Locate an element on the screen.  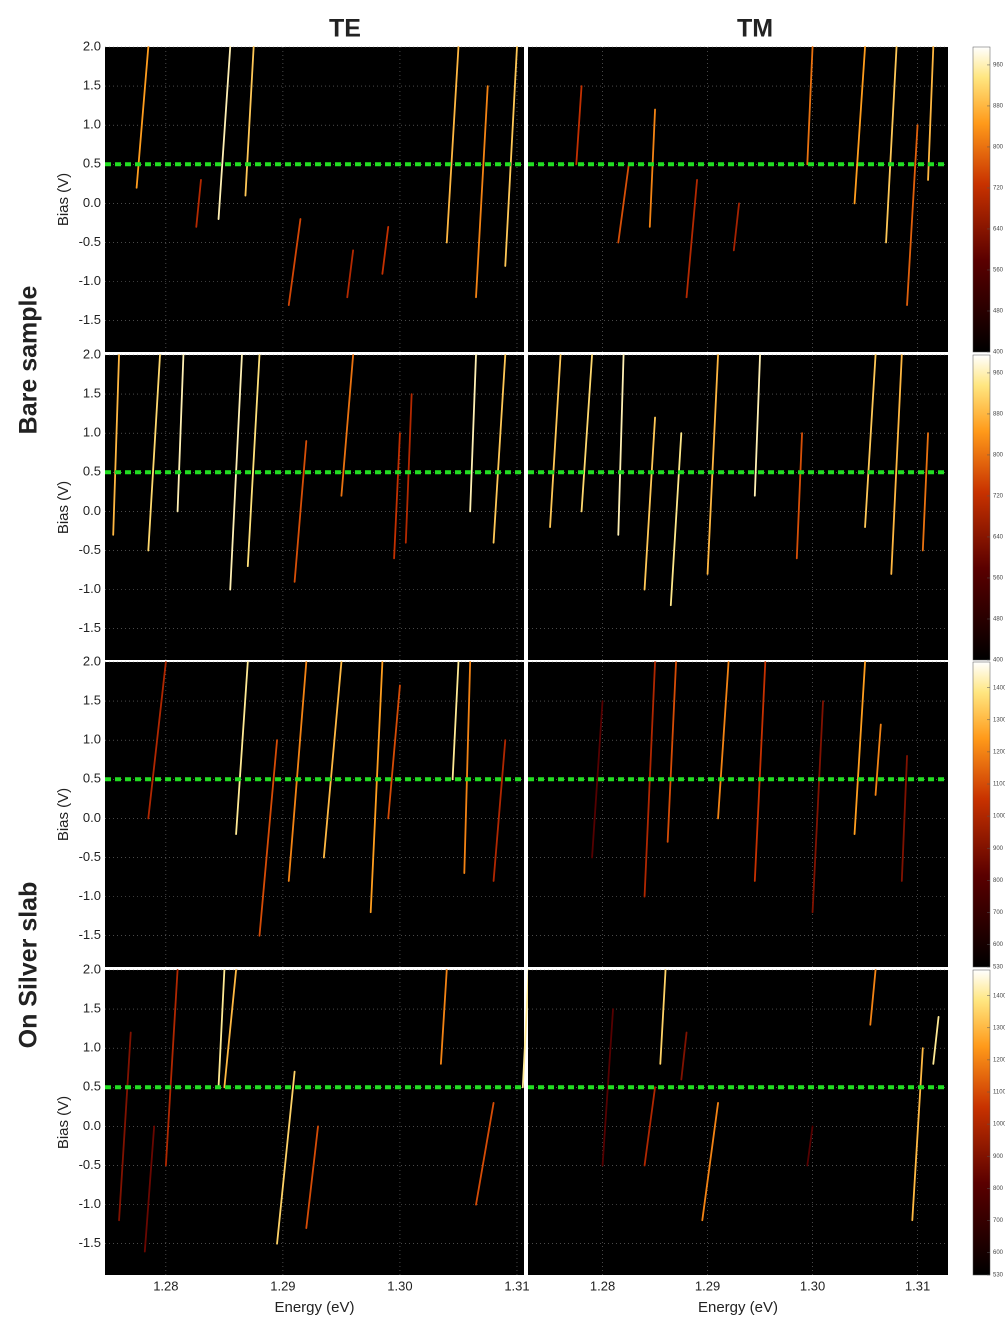
row-group-label: On Silver slab is located at coordinates (29, 965).